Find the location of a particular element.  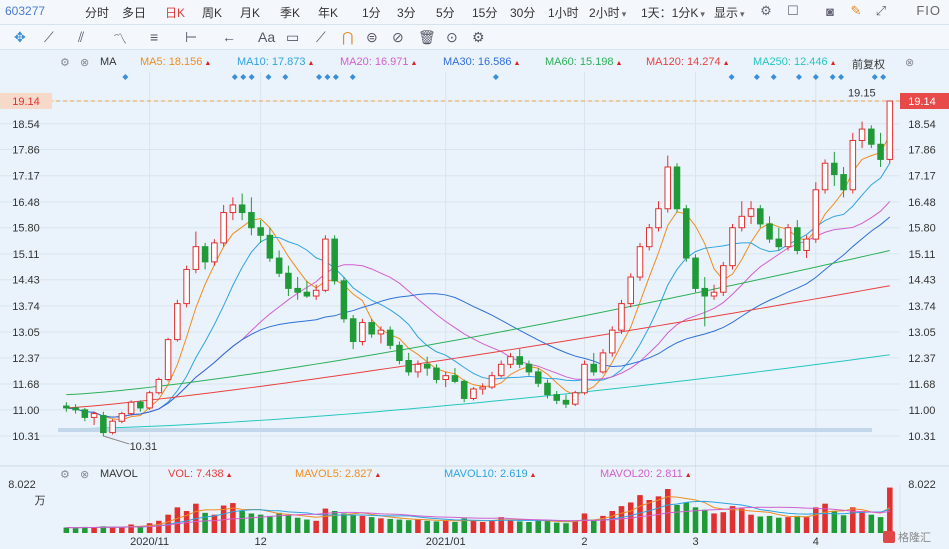

period-tab-4: 月K is located at coordinates (250, 13).